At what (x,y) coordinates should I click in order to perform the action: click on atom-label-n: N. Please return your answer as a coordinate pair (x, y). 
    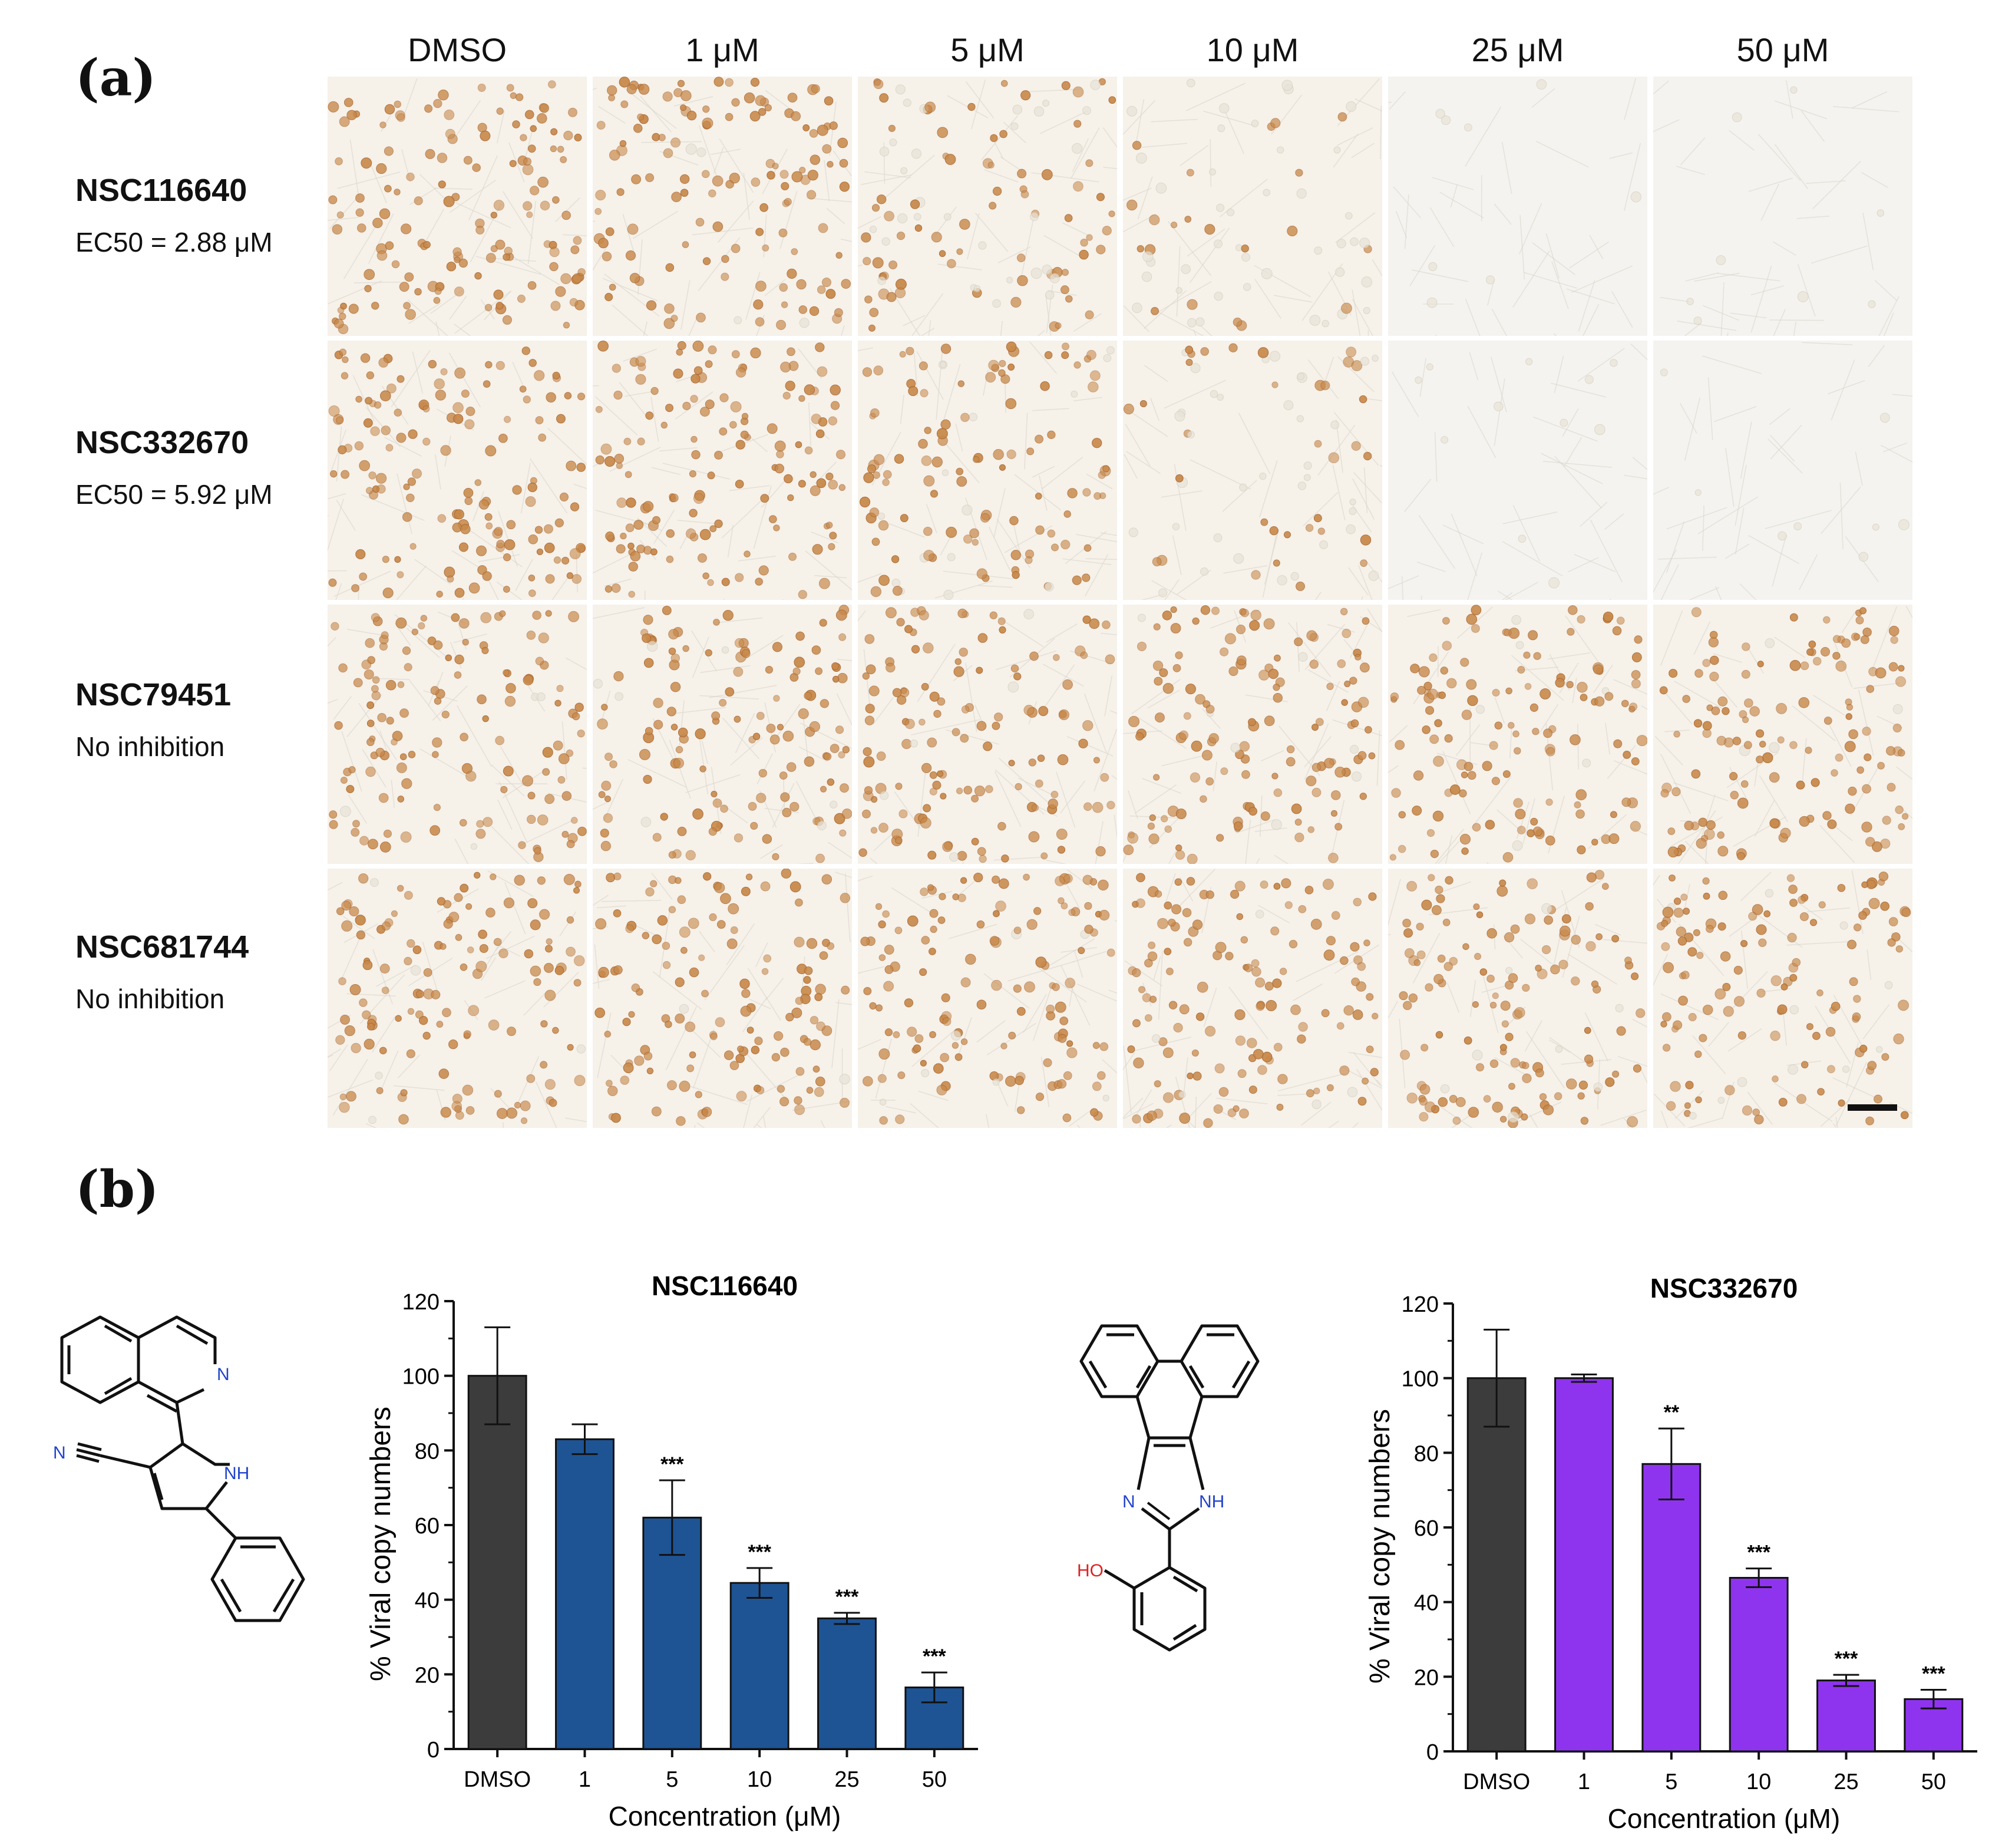
    Looking at the image, I should click on (1128, 1502).